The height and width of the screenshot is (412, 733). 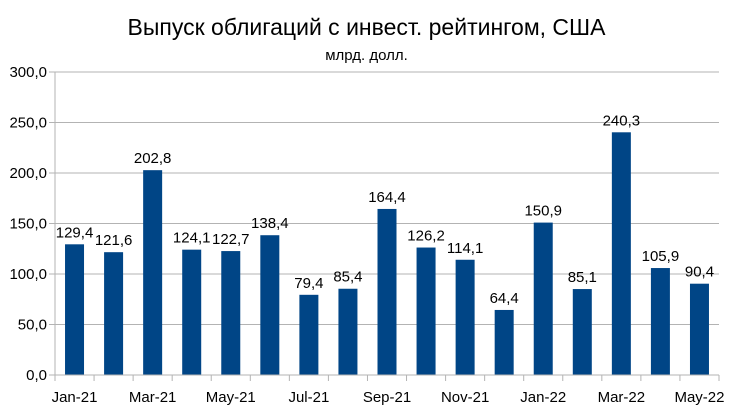 I want to click on x-tick-label: Jul-21, so click(x=308, y=397).